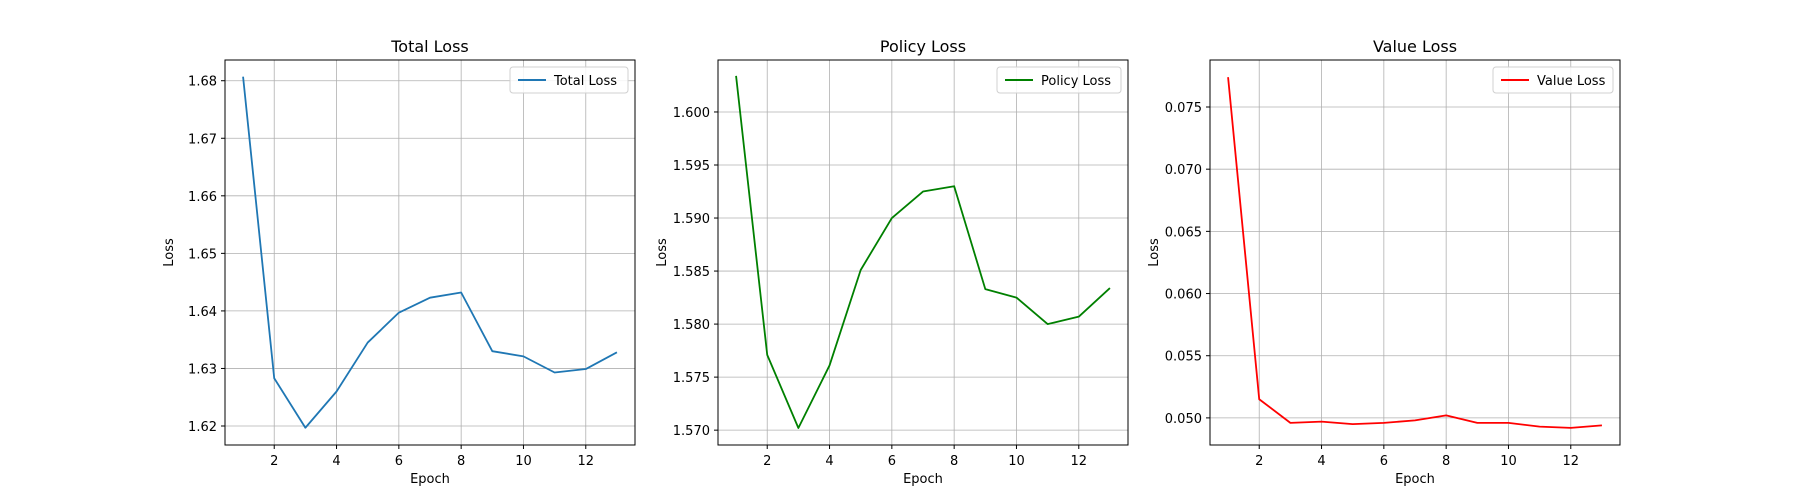  I want to click on value-loss-y-axis-label: Loss, so click(1154, 252).